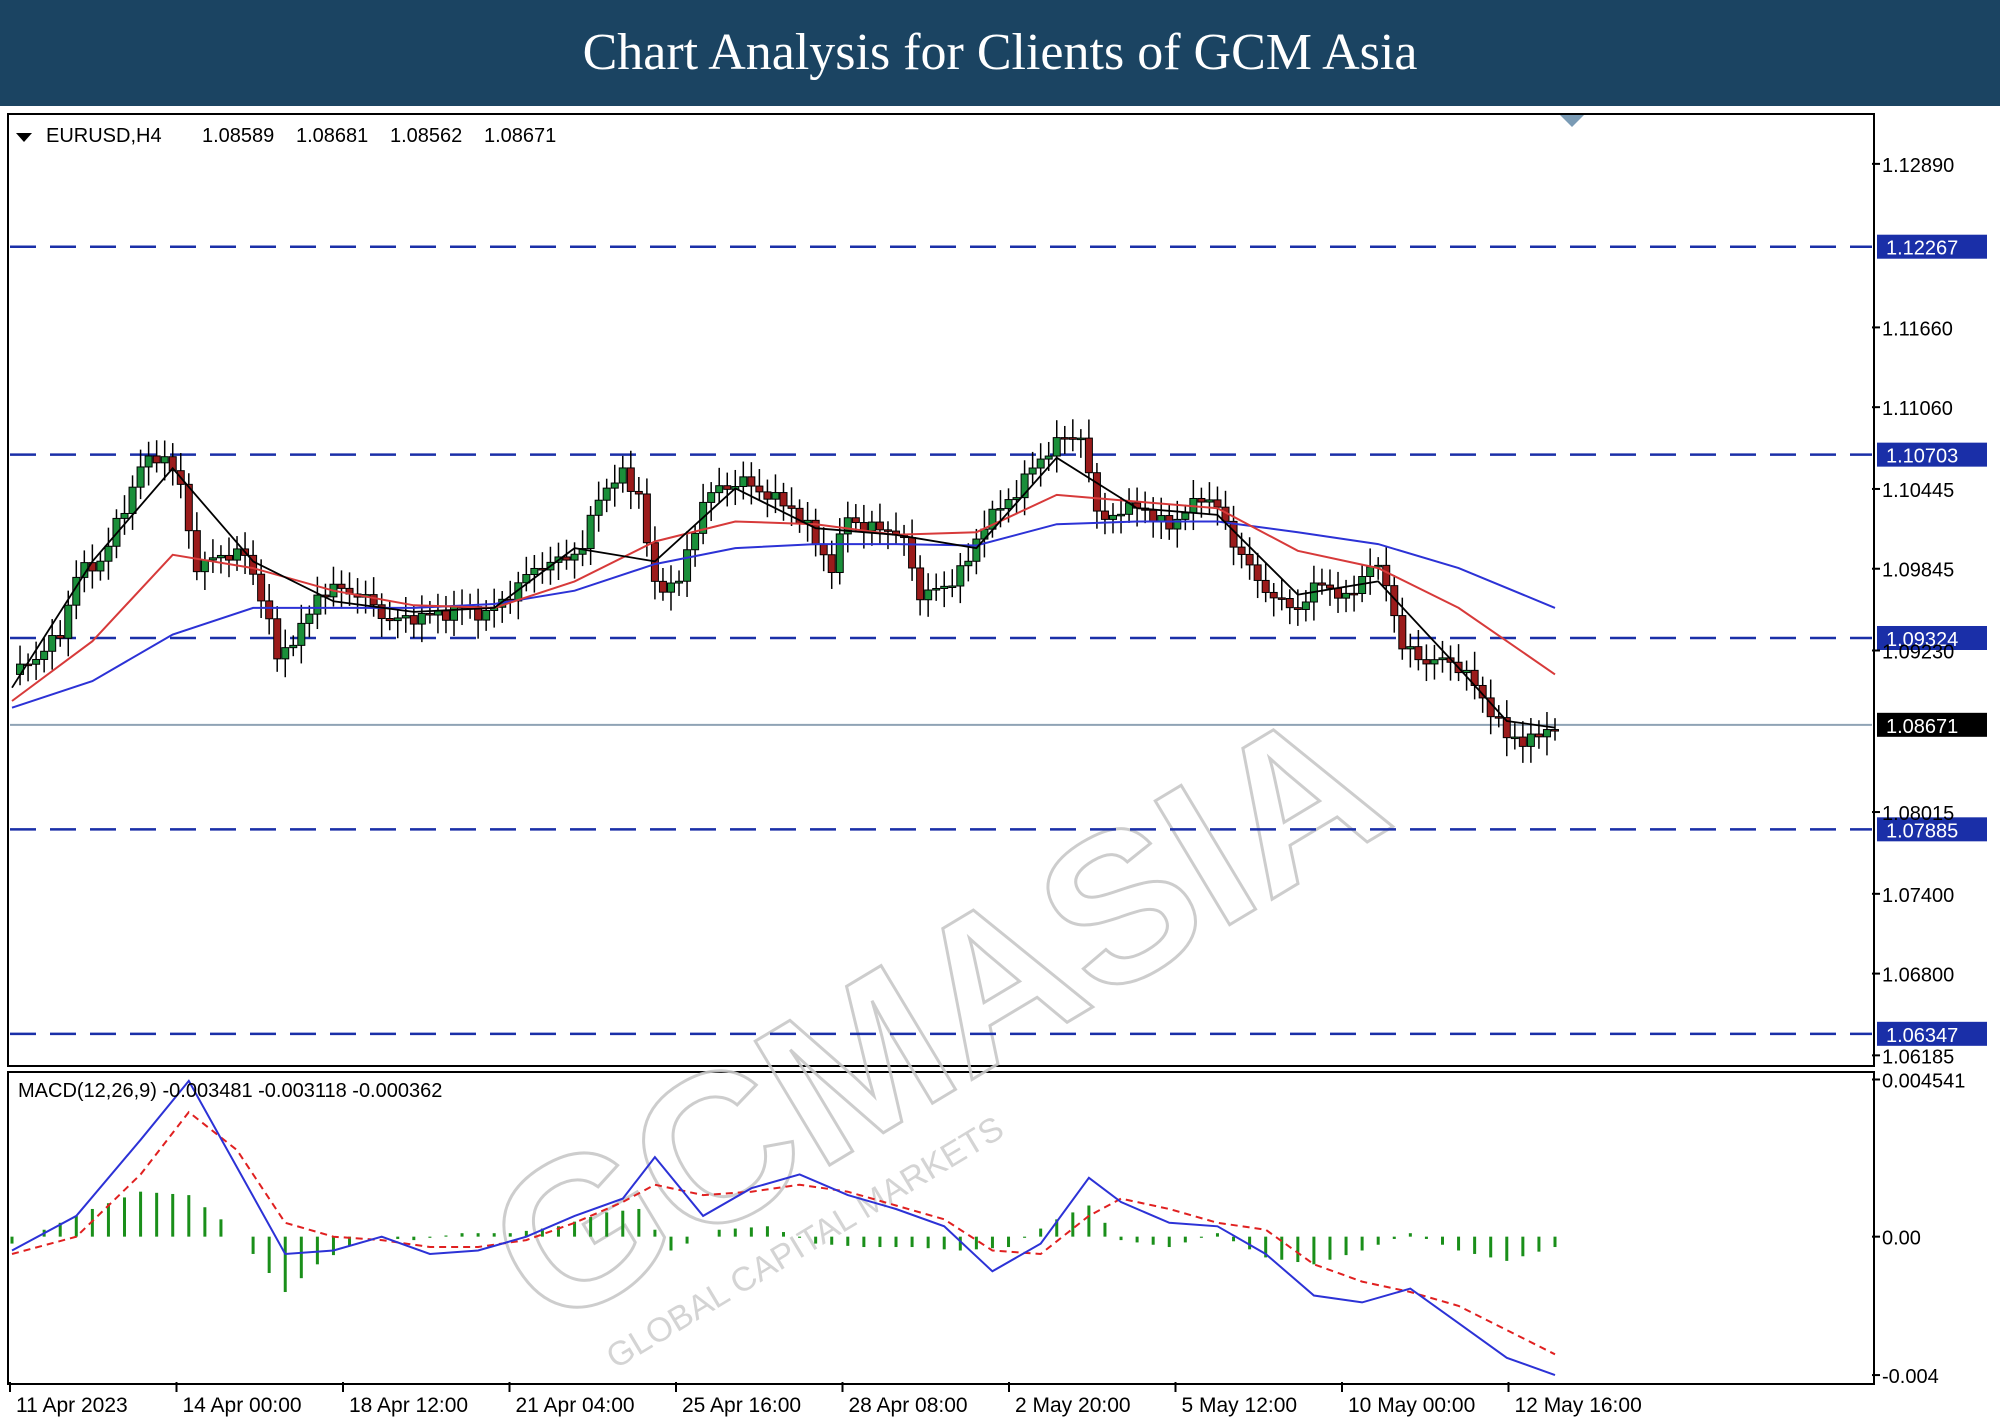 The height and width of the screenshot is (1428, 2000). What do you see at coordinates (1922, 249) in the screenshot?
I see `level-label: 1.12267` at bounding box center [1922, 249].